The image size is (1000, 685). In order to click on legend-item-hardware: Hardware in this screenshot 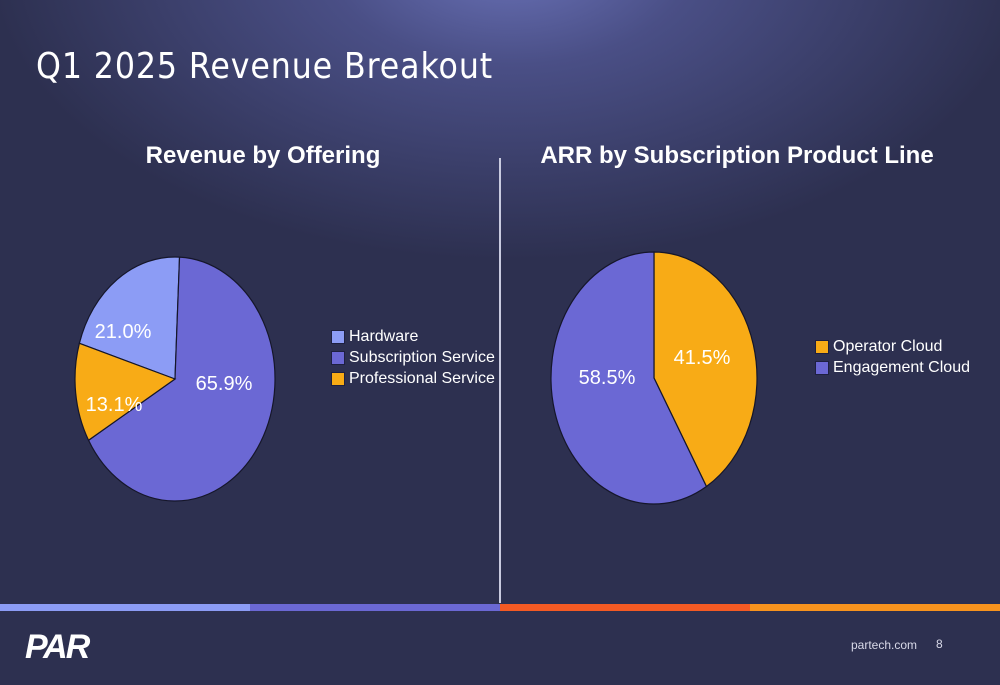, I will do `click(413, 336)`.